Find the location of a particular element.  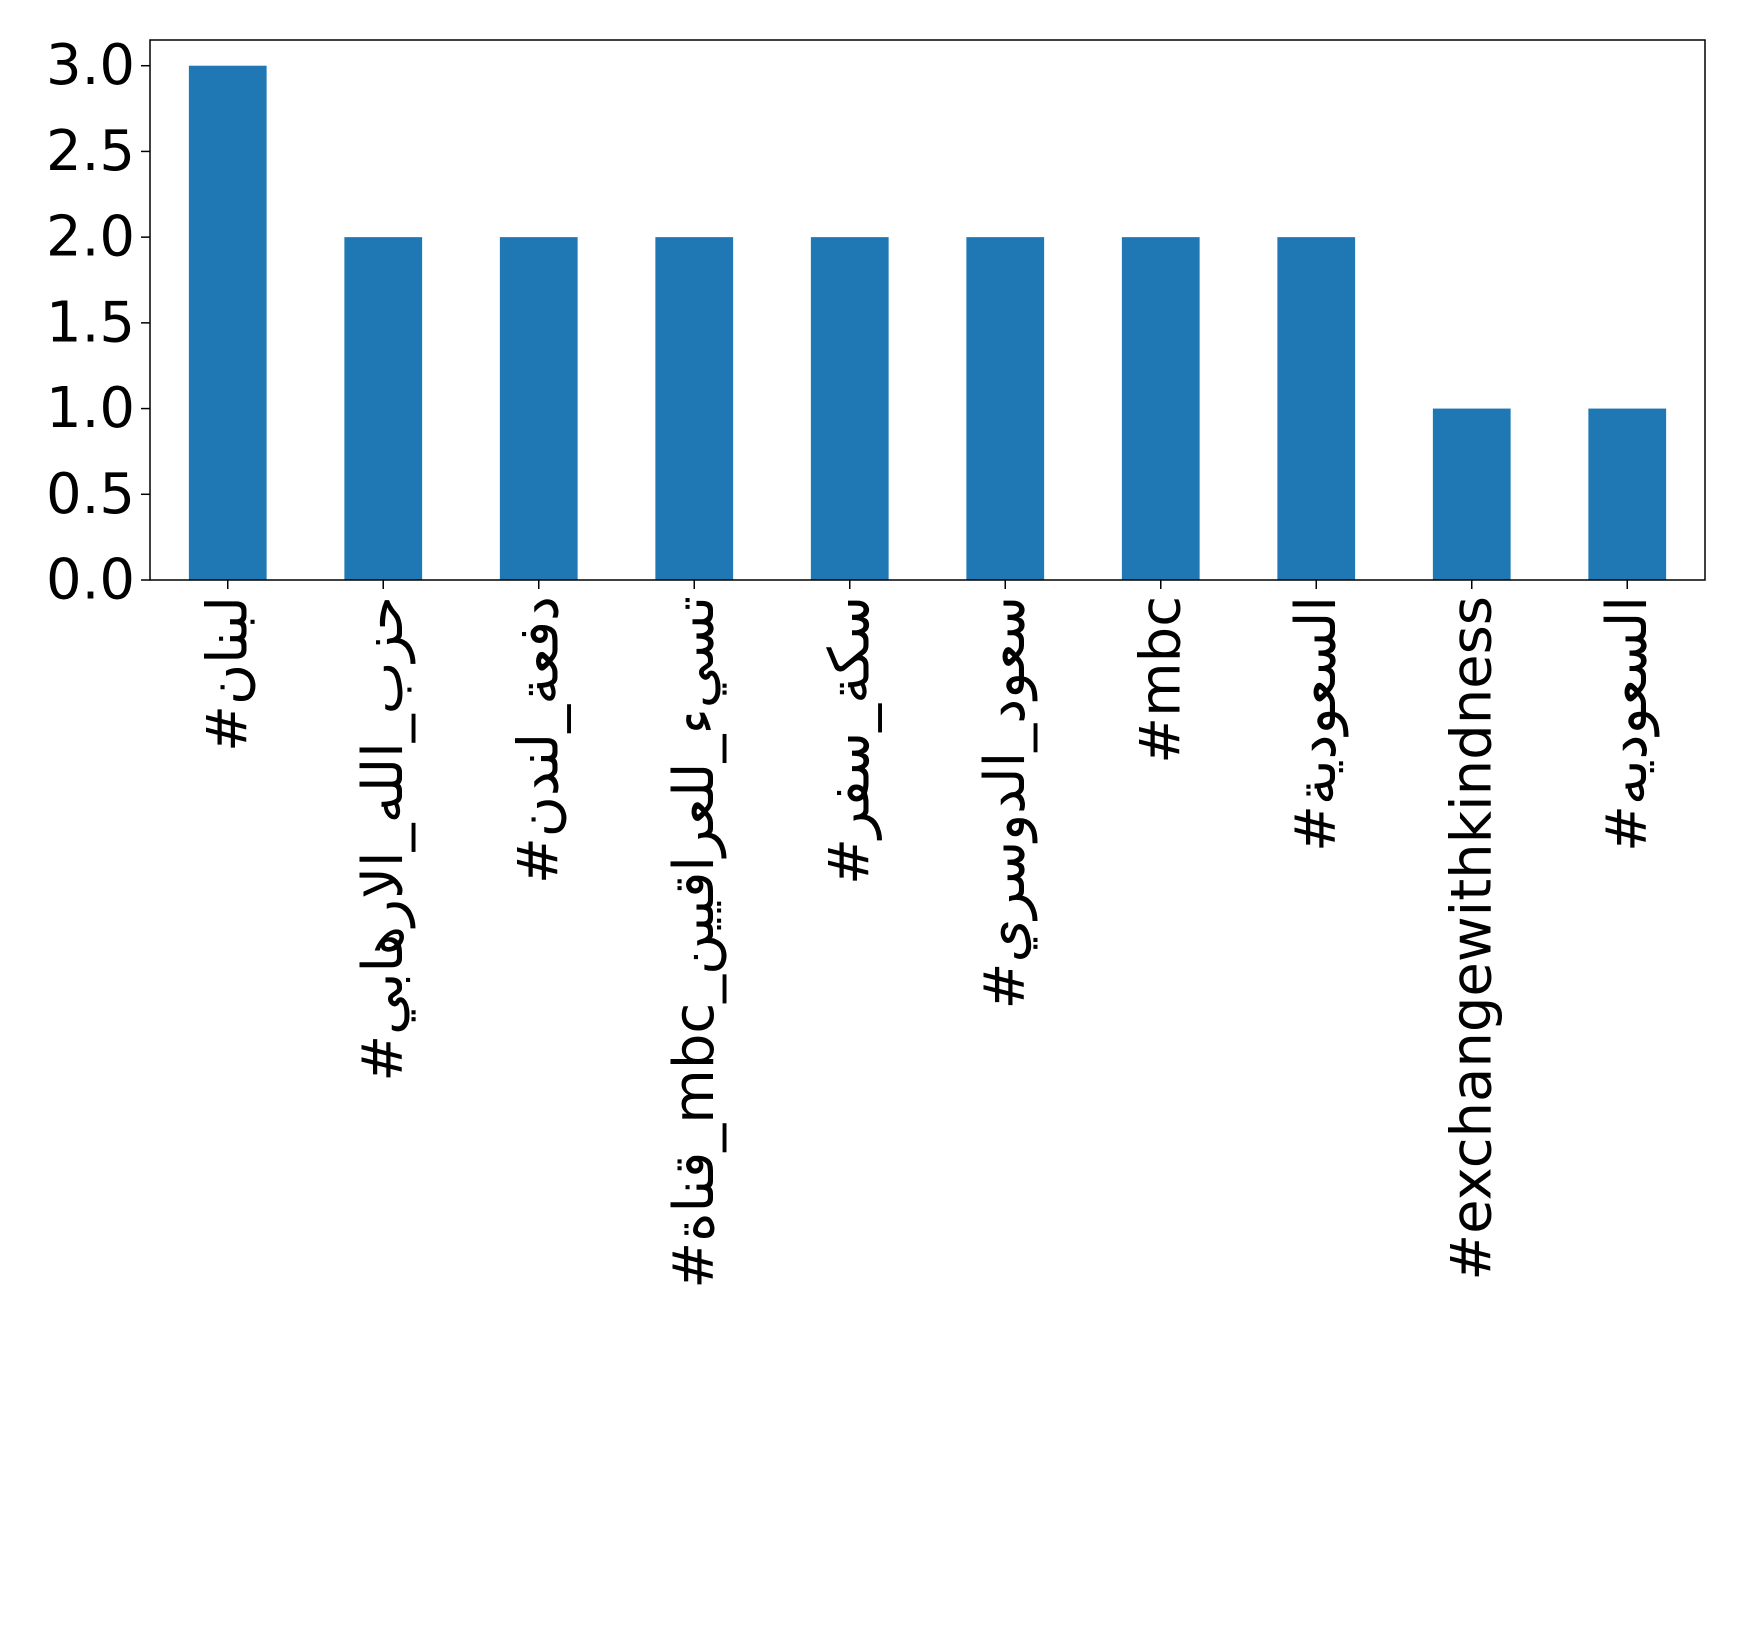

x-tick-label: #سكة_سفر is located at coordinates (849, 740).